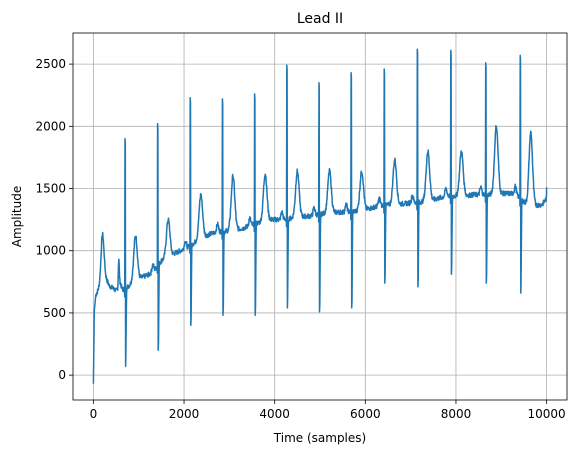 The height and width of the screenshot is (455, 580). Describe the element at coordinates (54, 219) in the screenshot. I see `y-axis-ticks: 0 500 1000 1500 2000 2500` at that location.